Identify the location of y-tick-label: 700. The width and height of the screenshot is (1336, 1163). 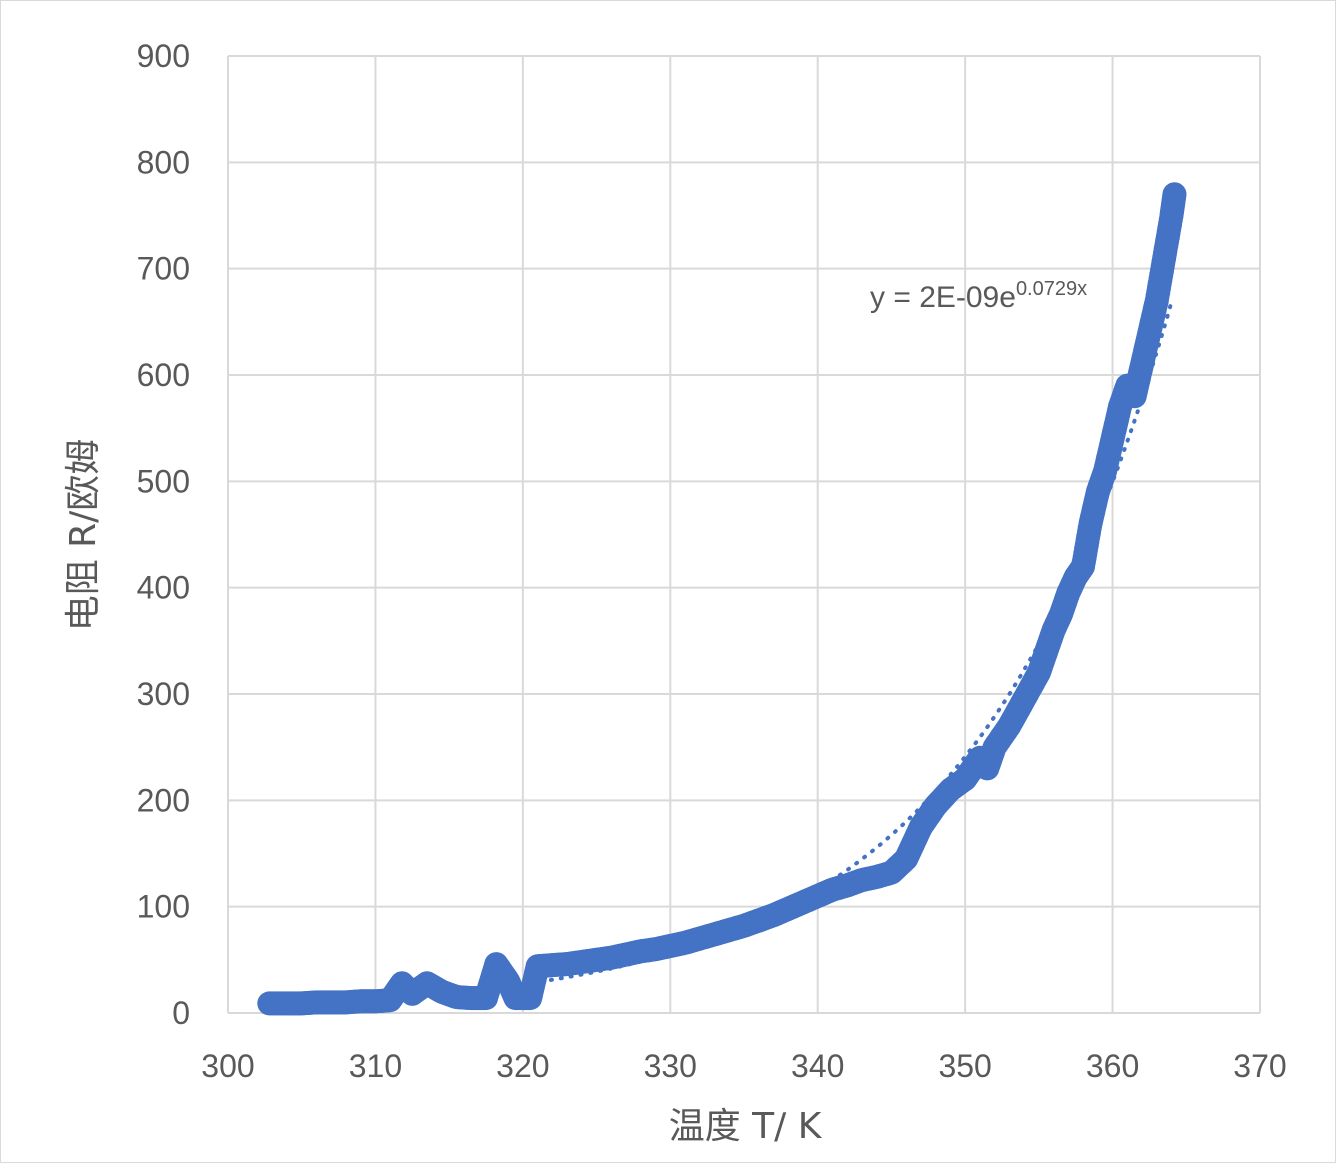
(163, 269).